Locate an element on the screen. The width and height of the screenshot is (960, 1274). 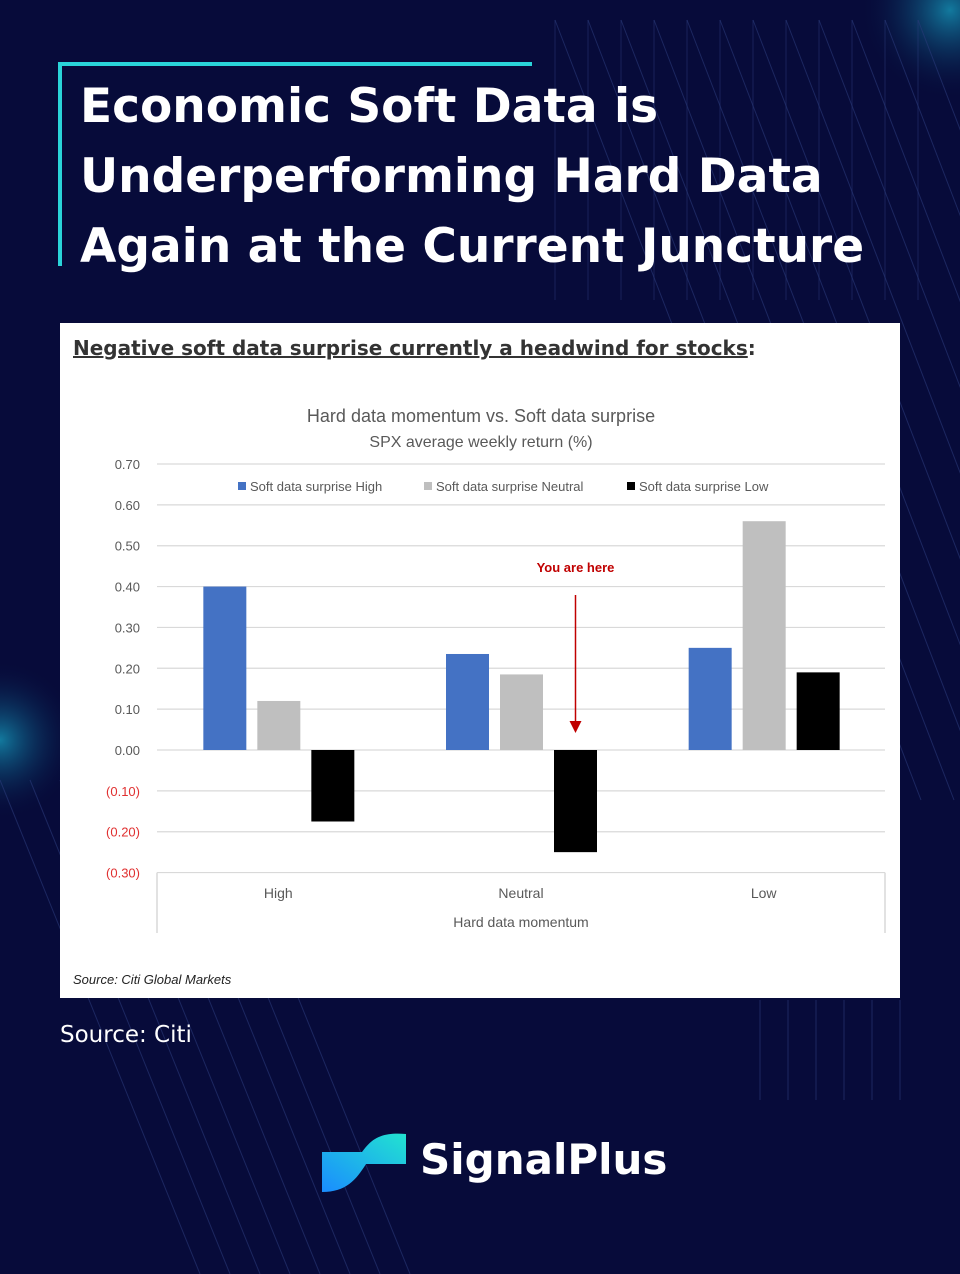
source-note: Source: Citi is located at coordinates (126, 1035).